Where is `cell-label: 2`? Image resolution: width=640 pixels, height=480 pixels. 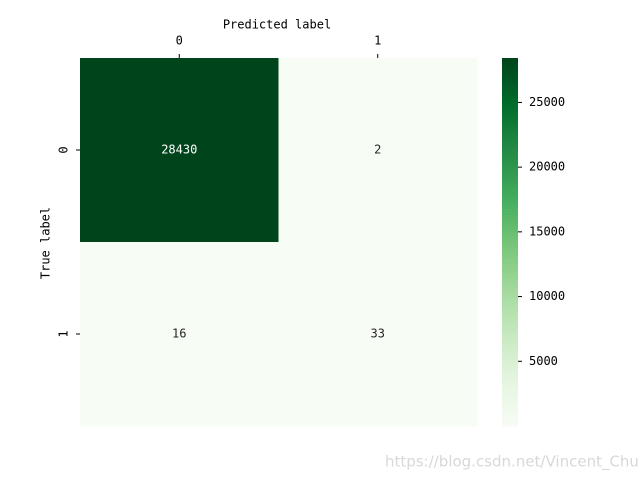
cell-label: 2 is located at coordinates (377, 150).